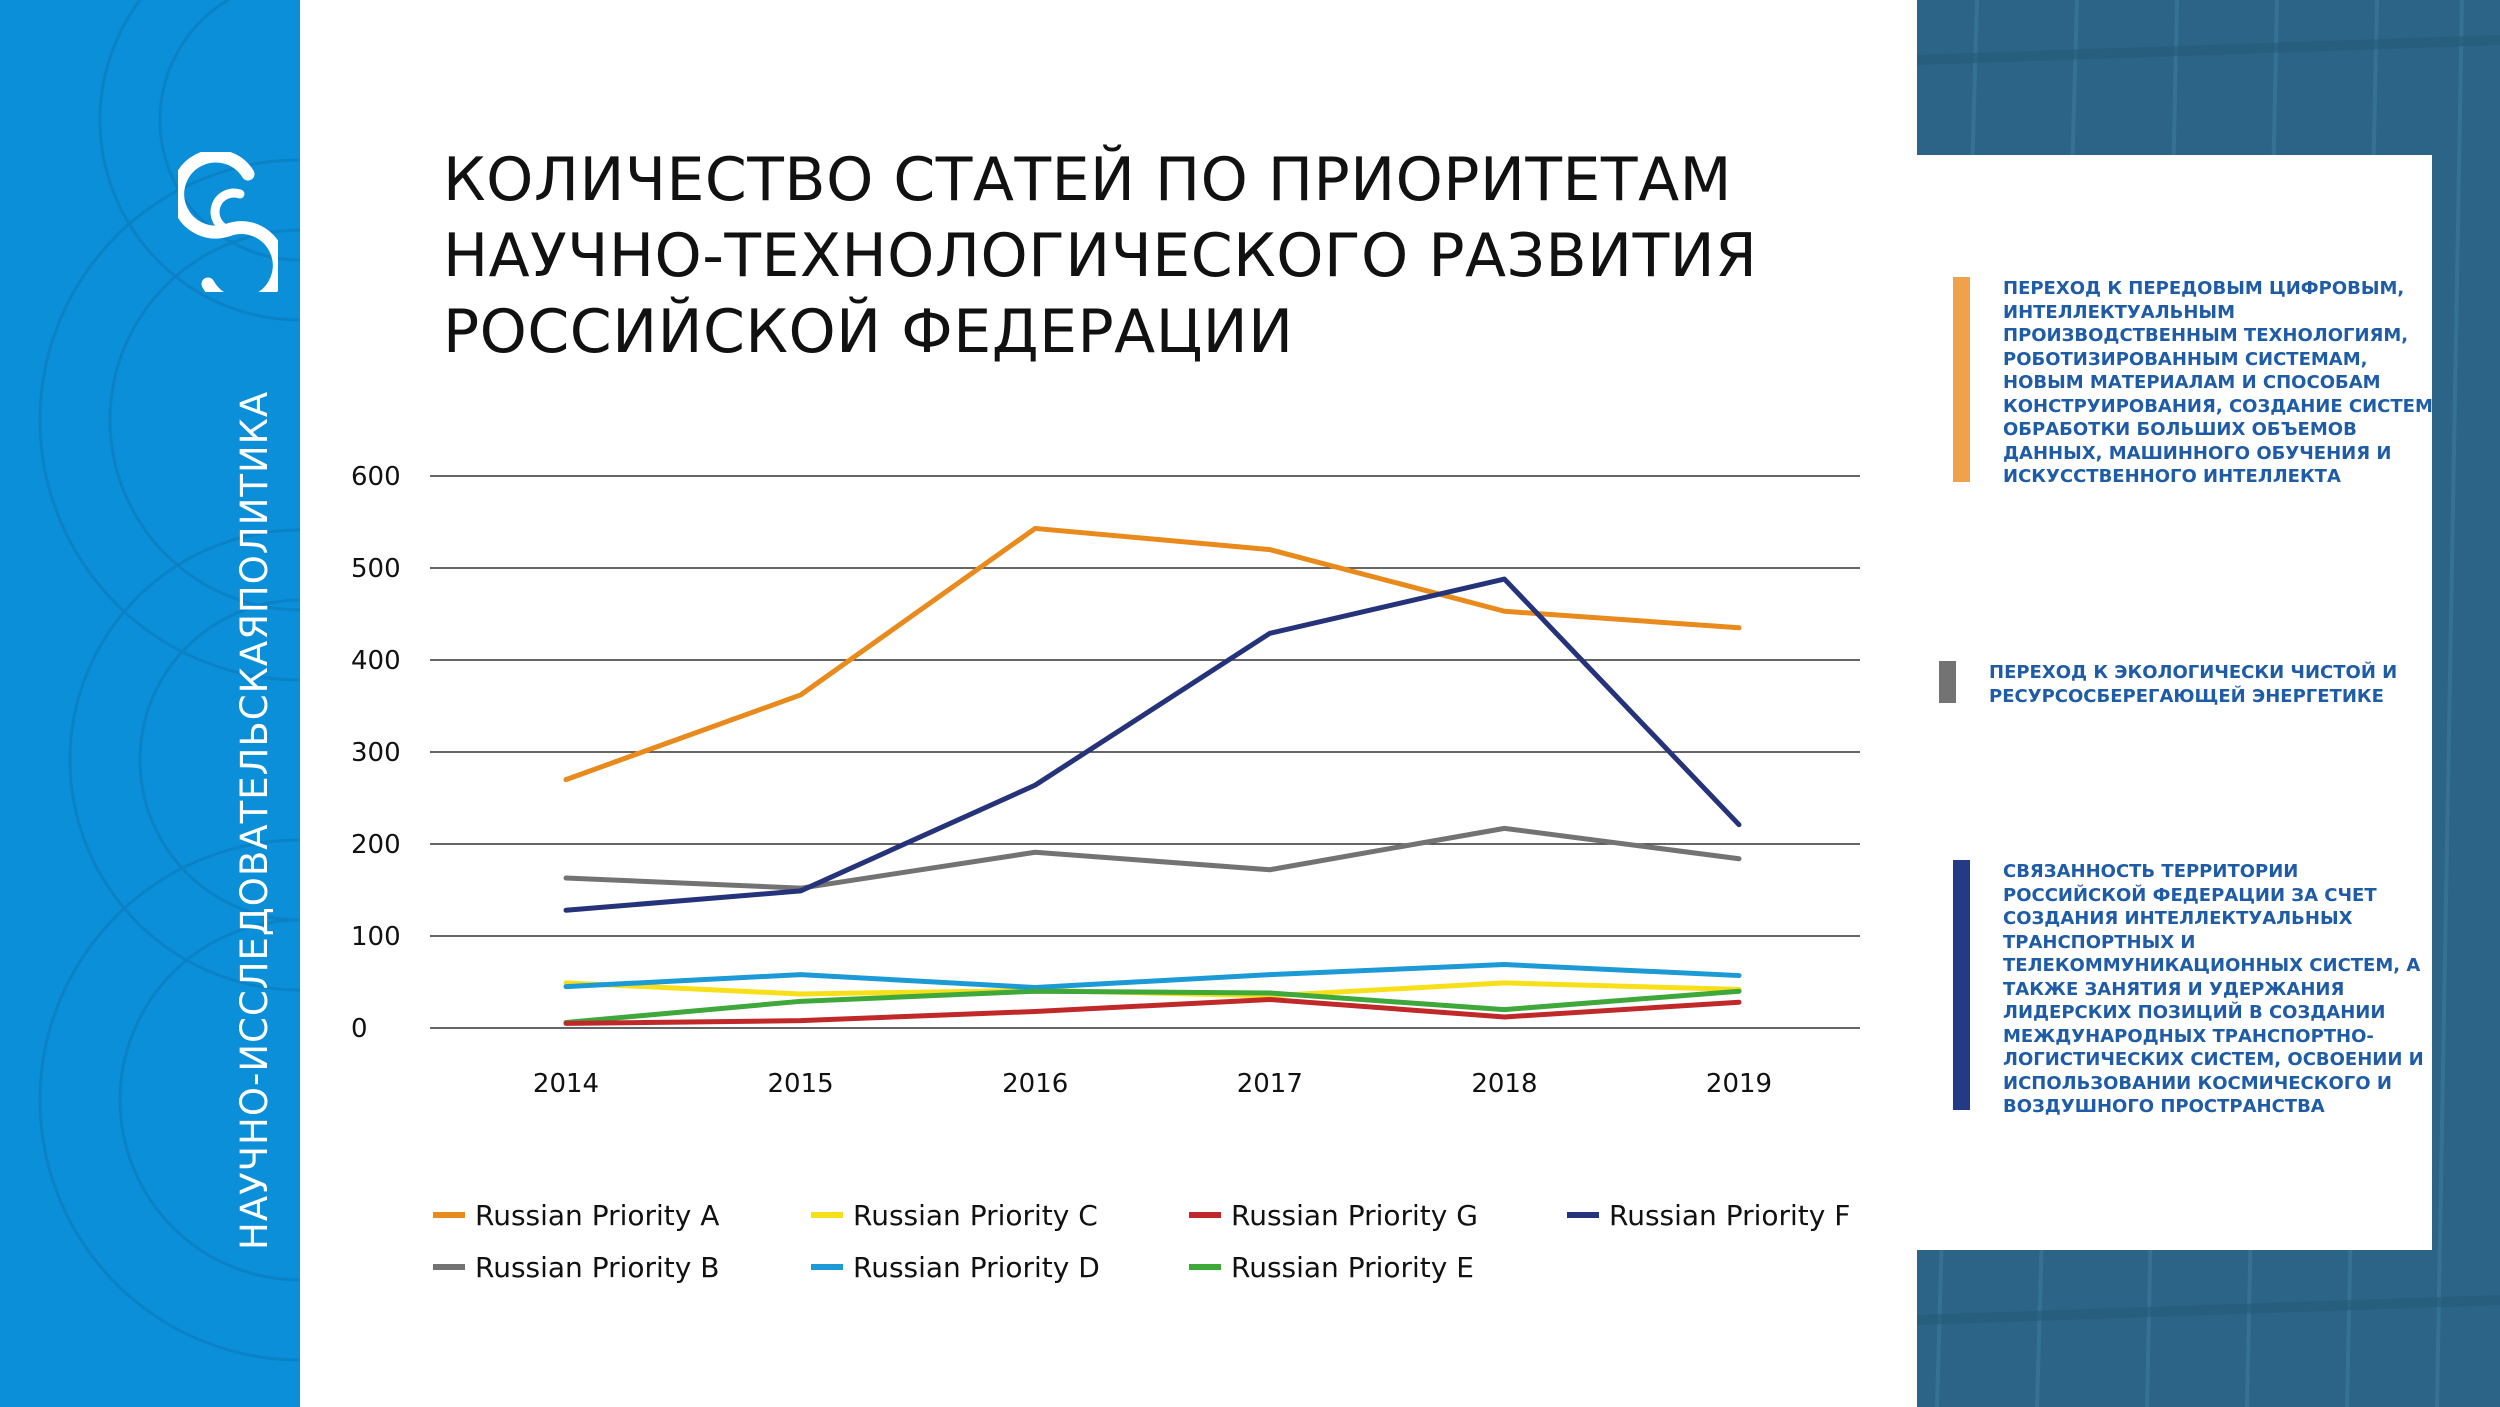  Describe the element at coordinates (1352, 1267) in the screenshot. I see `legend-label: Russian Priority E` at that location.